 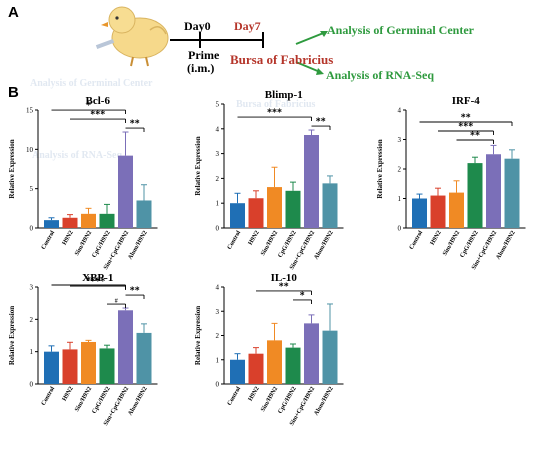 What do you see at coordinates (77, 155) in the screenshot?
I see `ghost-text-3: Analysis of RNA-Seq` at bounding box center [77, 155].